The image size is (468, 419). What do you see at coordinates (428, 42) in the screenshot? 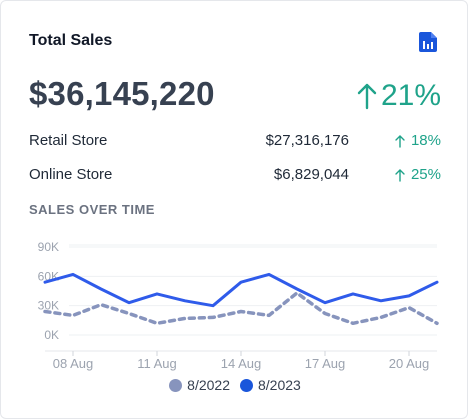
I see `report-icon` at bounding box center [428, 42].